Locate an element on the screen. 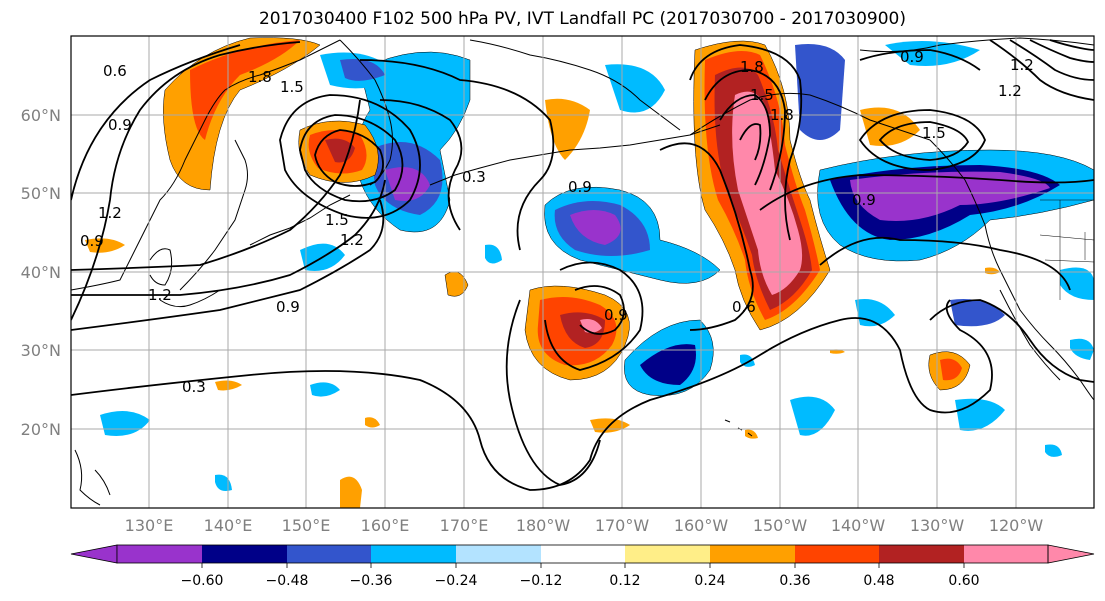 The image size is (1105, 601). lon-label: 170°W is located at coordinates (622, 525).